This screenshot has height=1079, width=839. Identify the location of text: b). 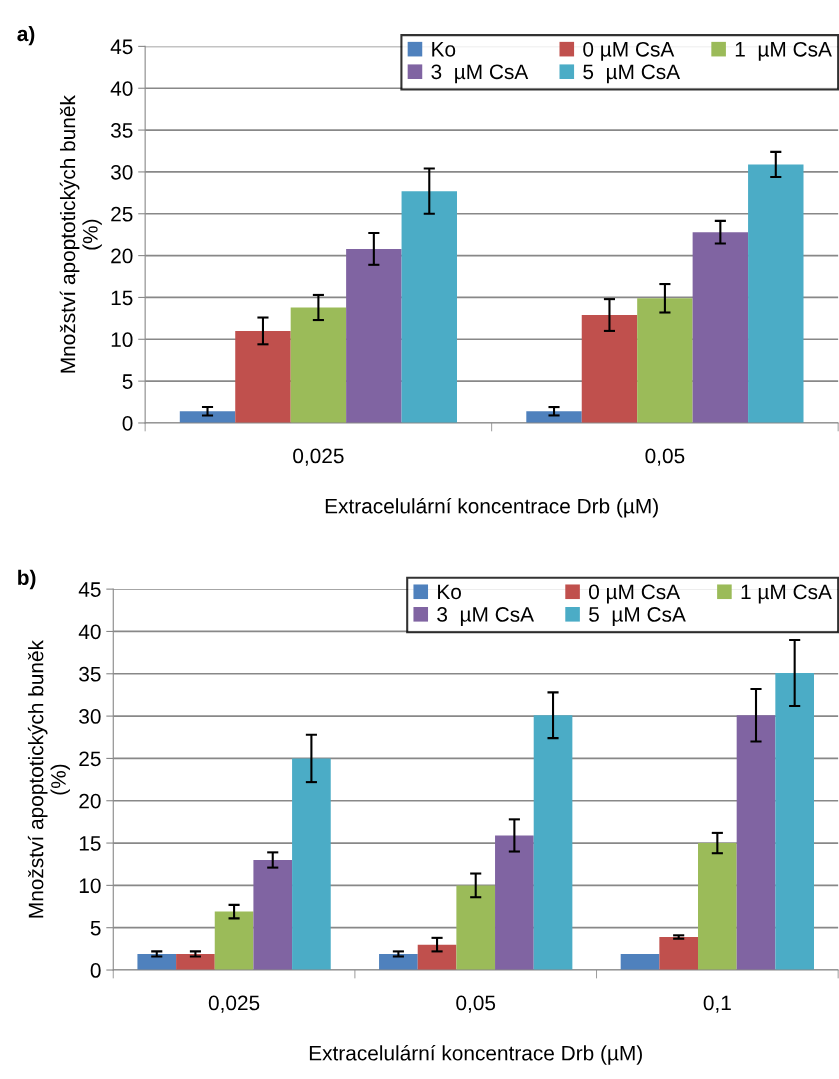
(27, 579).